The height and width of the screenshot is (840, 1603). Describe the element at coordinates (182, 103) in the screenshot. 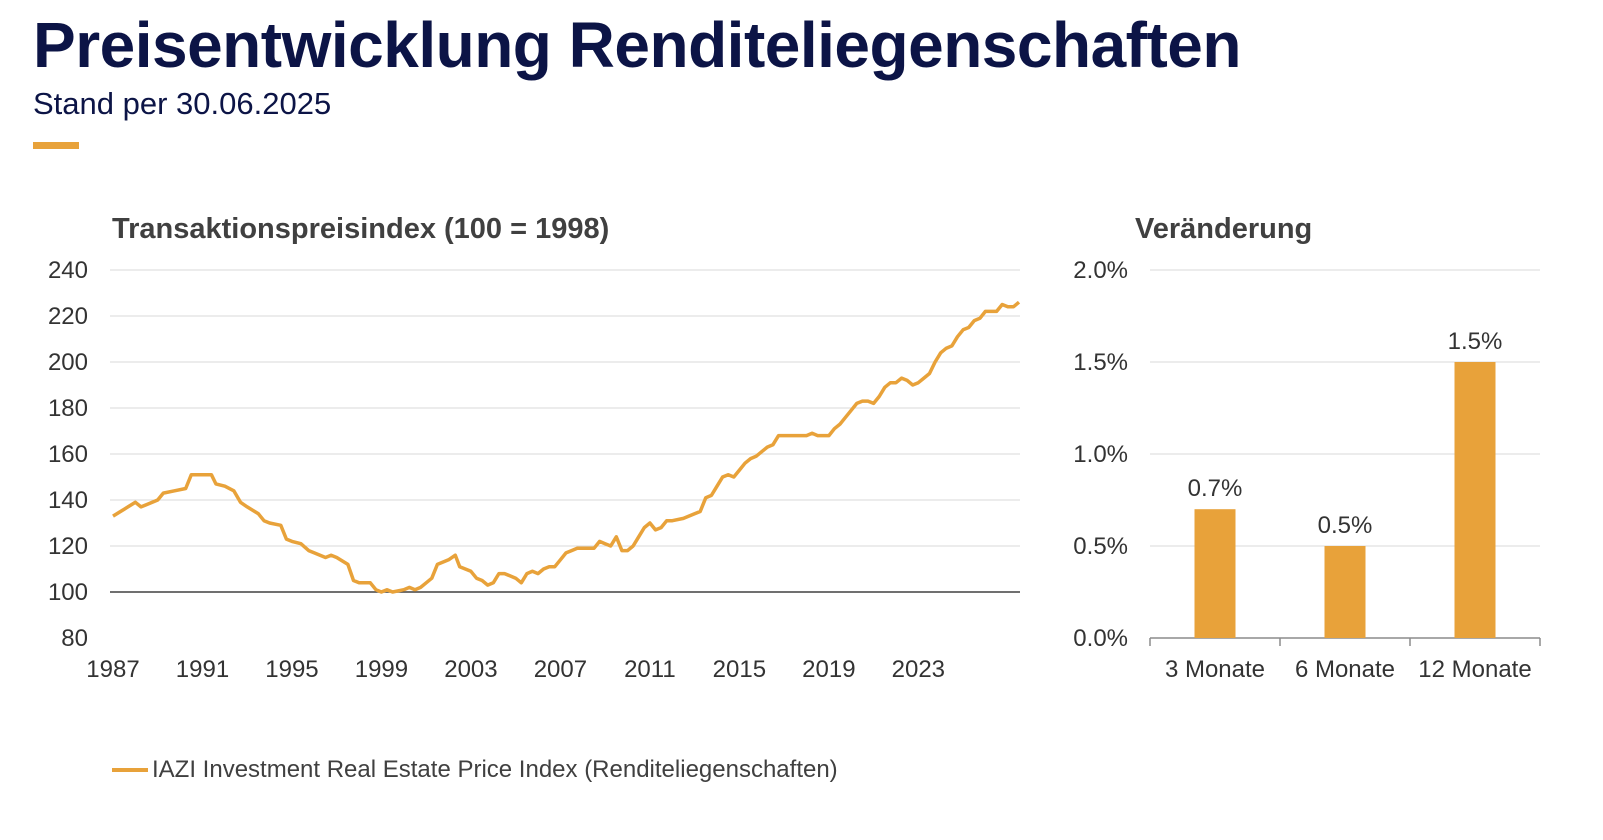

I see `page-subtitle: Stand per 30.06.2025` at that location.